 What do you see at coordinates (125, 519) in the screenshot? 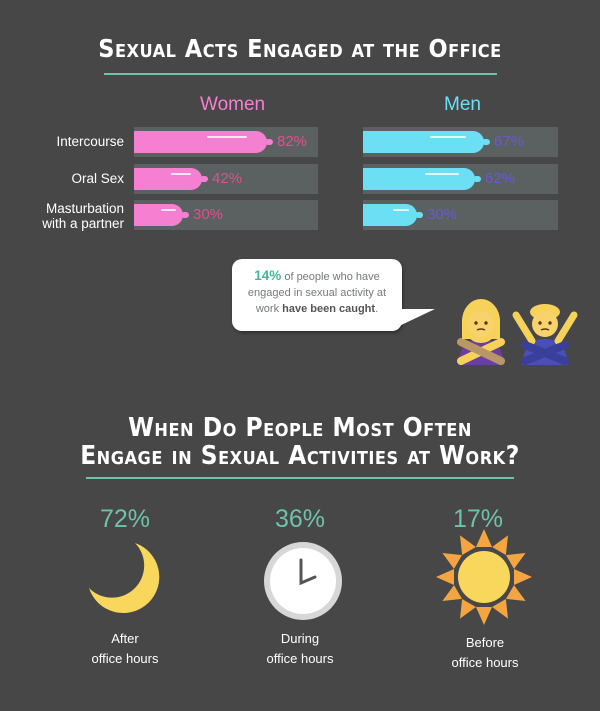
I see `after-hours-percent: 72%` at bounding box center [125, 519].